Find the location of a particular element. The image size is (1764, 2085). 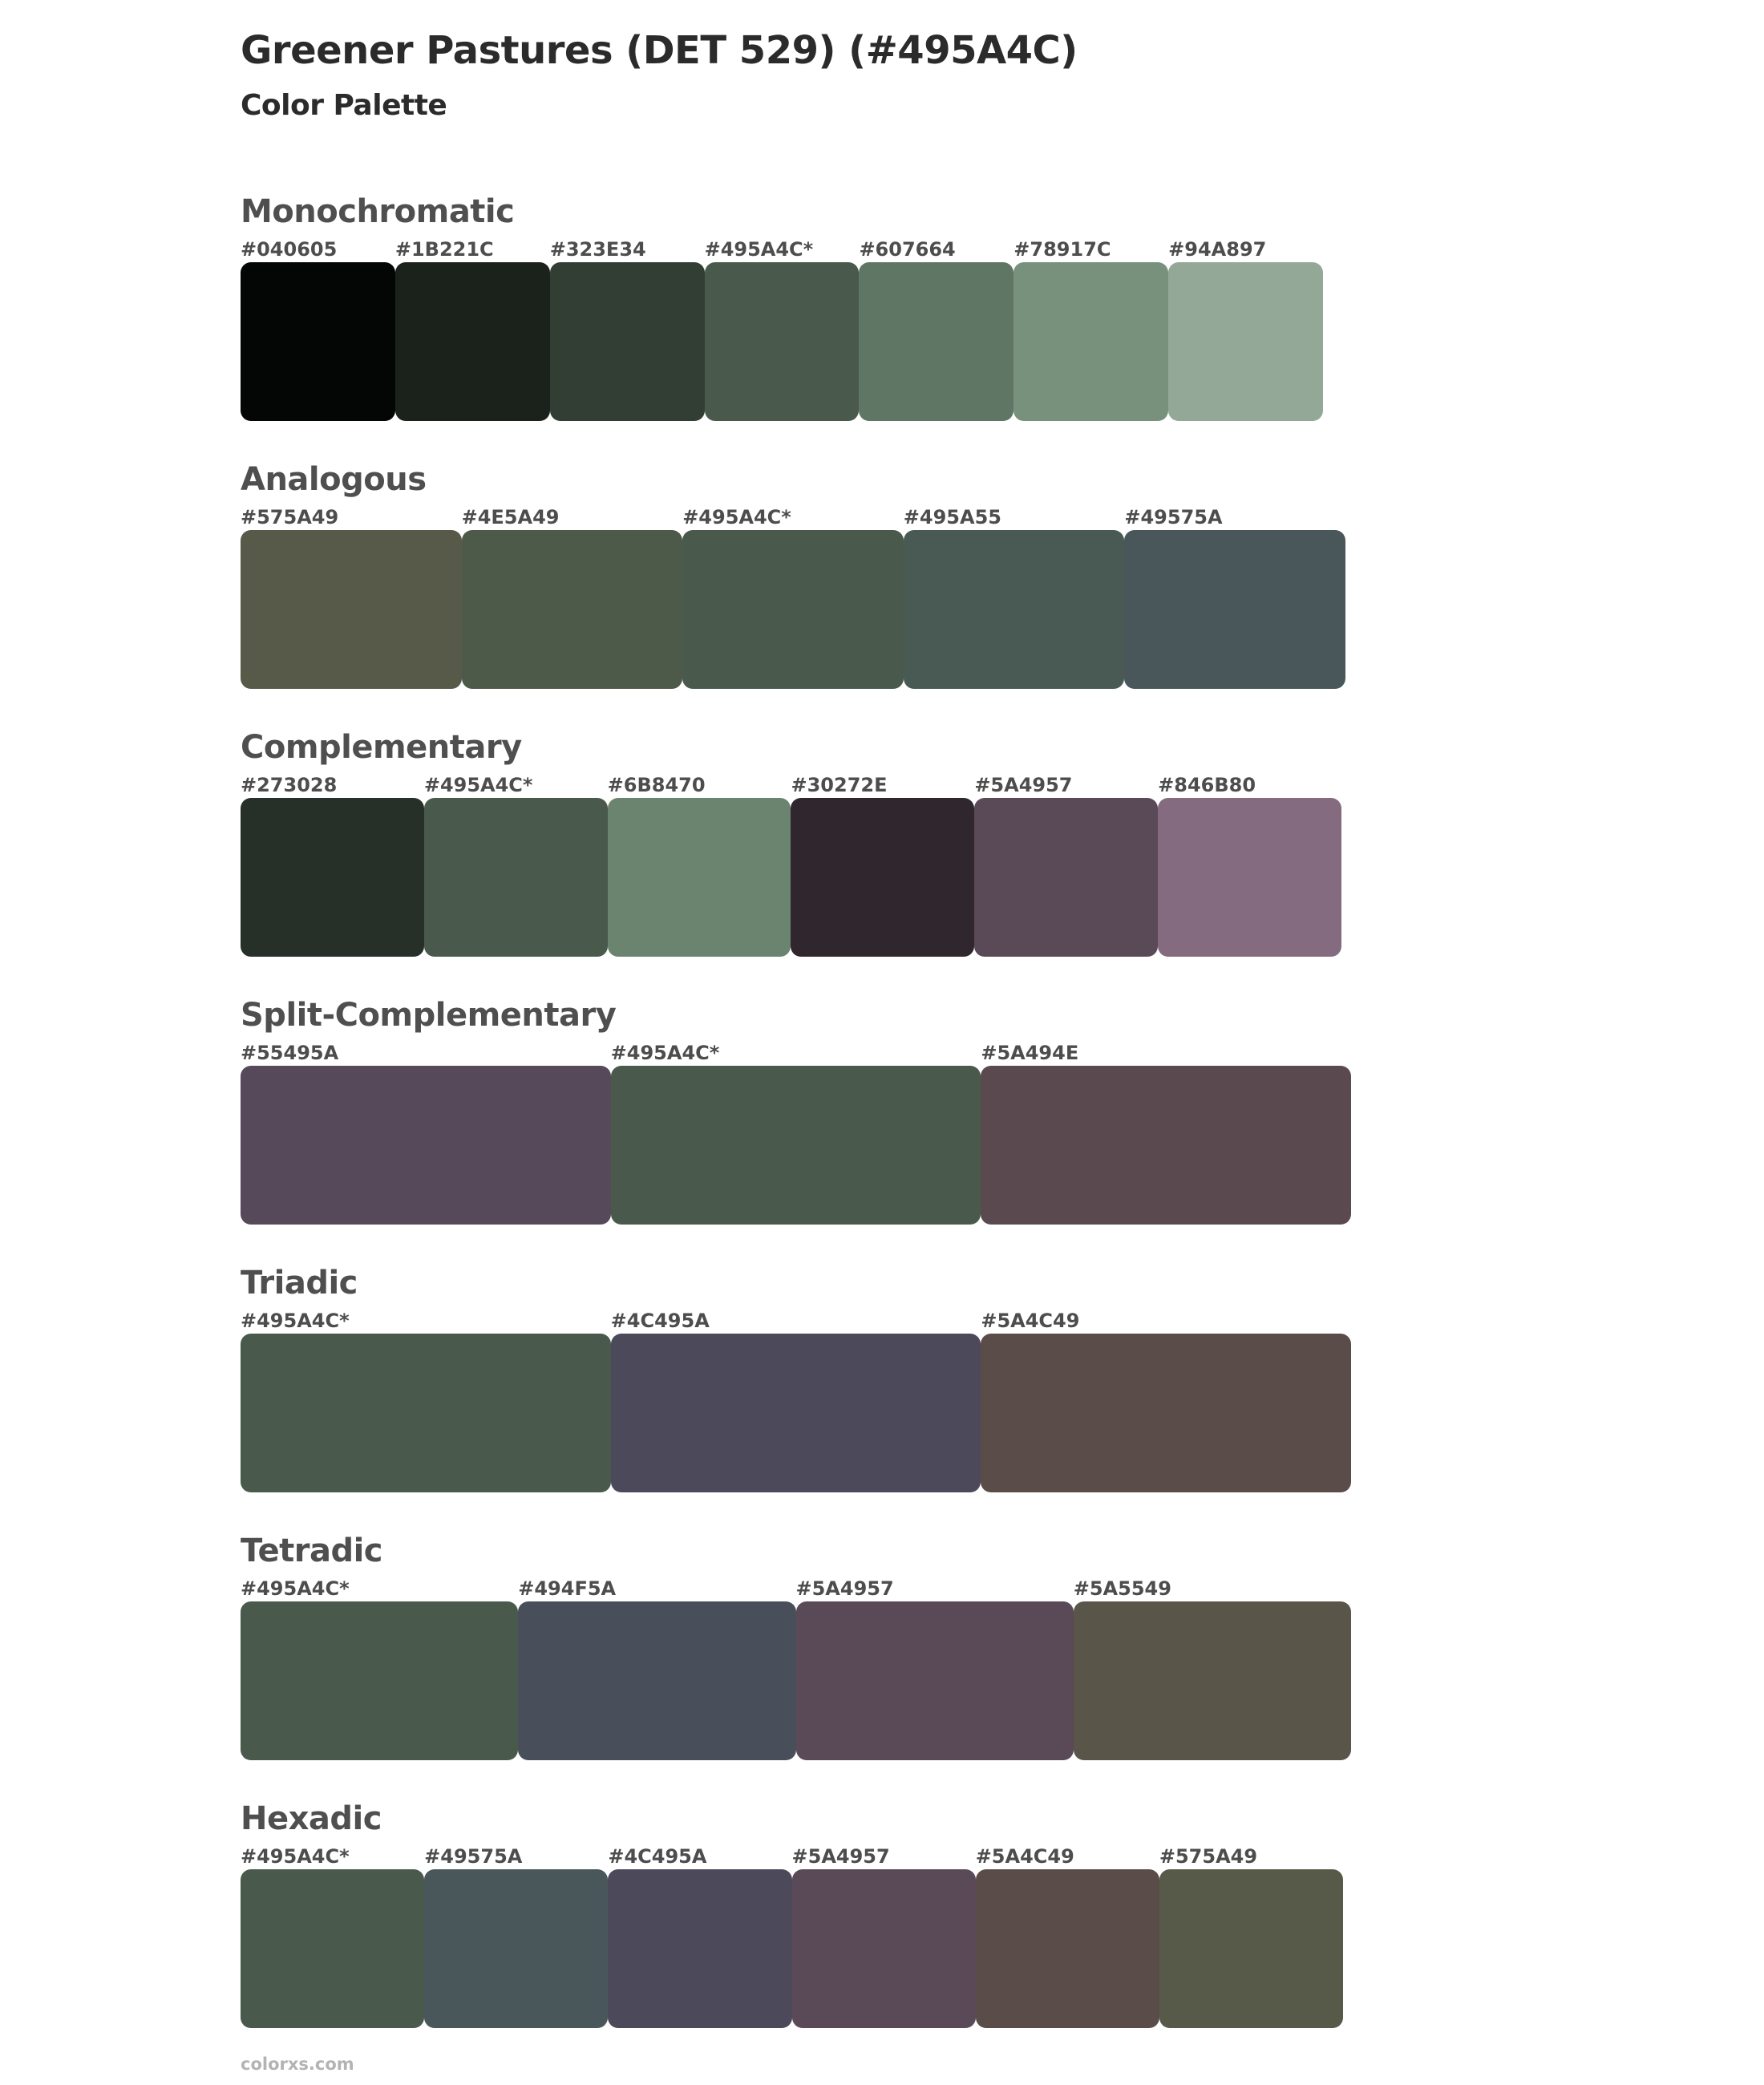

label-row: #575A49 #4E5A49 #495A4C* #495A55 #49575A is located at coordinates (793, 517).